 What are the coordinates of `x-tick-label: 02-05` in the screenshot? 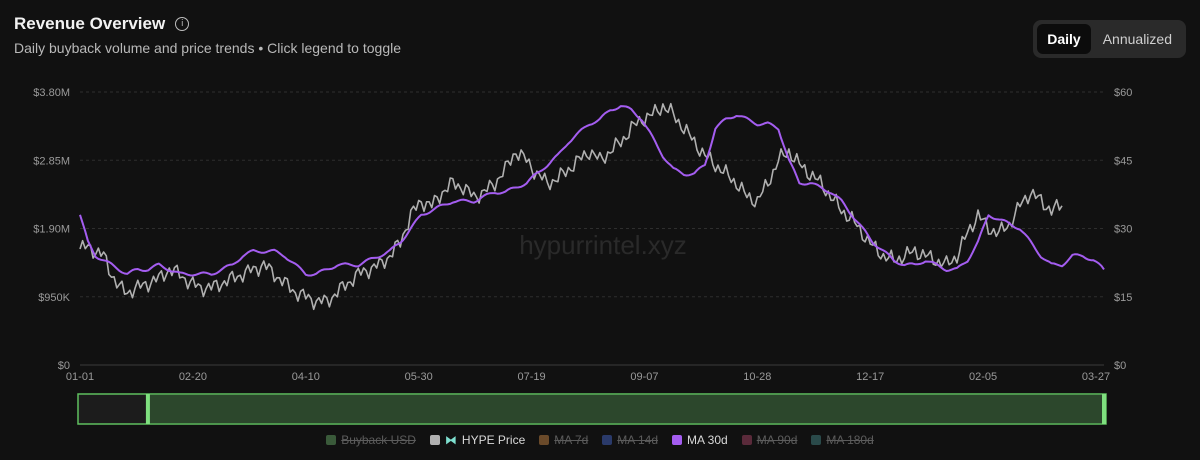 It's located at (983, 377).